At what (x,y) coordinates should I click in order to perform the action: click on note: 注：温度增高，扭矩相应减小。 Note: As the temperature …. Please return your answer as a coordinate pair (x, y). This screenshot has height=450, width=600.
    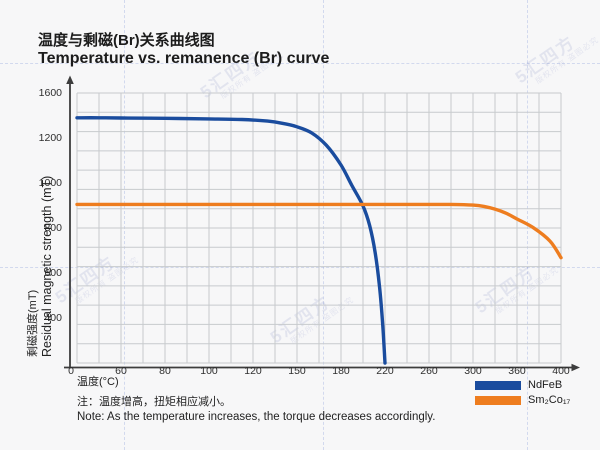
    Looking at the image, I should click on (256, 408).